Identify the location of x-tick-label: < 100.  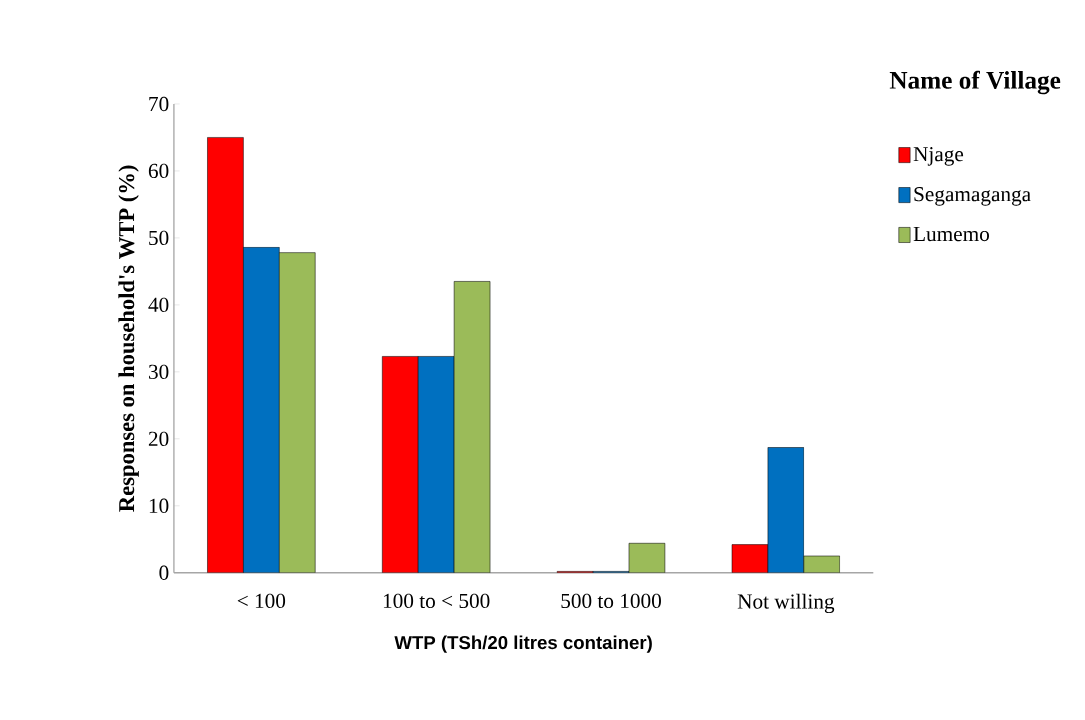
(261, 600).